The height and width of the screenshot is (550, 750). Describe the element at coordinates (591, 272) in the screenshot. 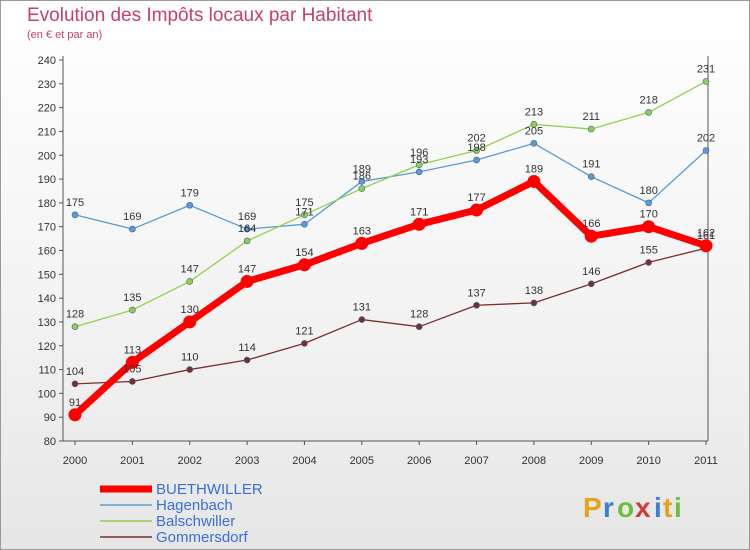

I see `data-label: 146` at that location.